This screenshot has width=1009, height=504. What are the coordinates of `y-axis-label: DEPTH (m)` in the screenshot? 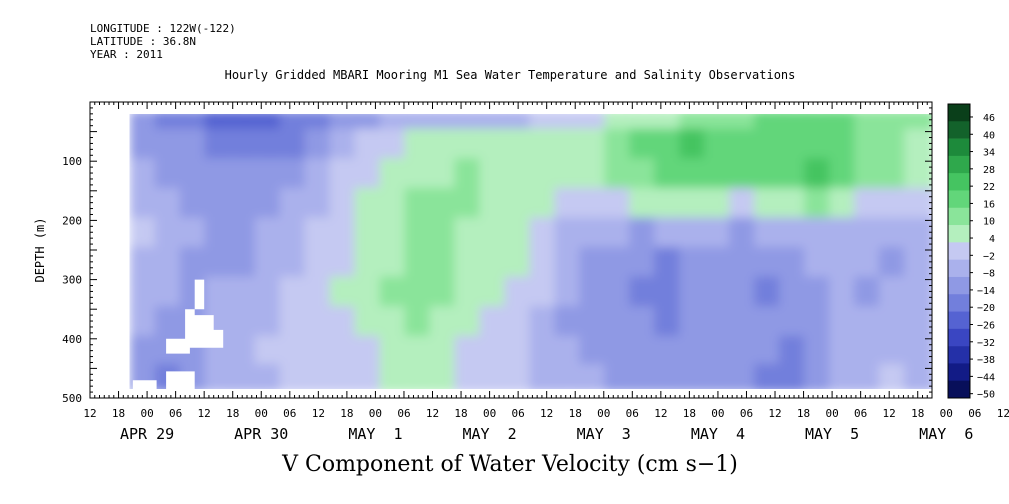 It's located at (40, 249).